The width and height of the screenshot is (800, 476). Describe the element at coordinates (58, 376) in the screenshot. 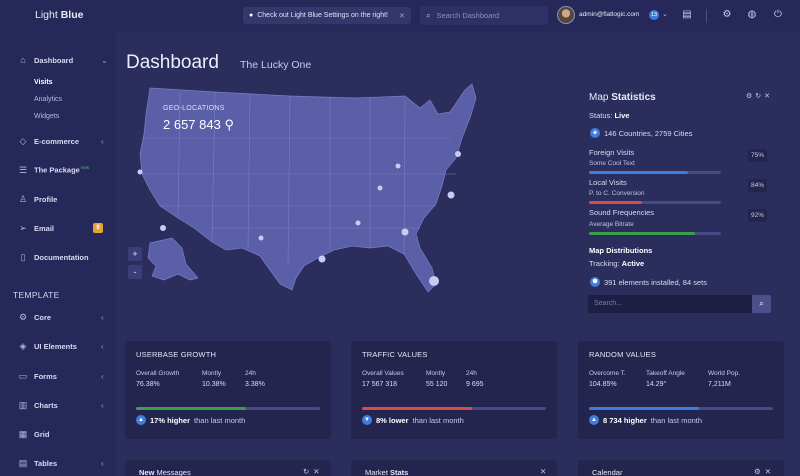

I see `sidebar-item-forms: ▭ Forms ‹` at that location.